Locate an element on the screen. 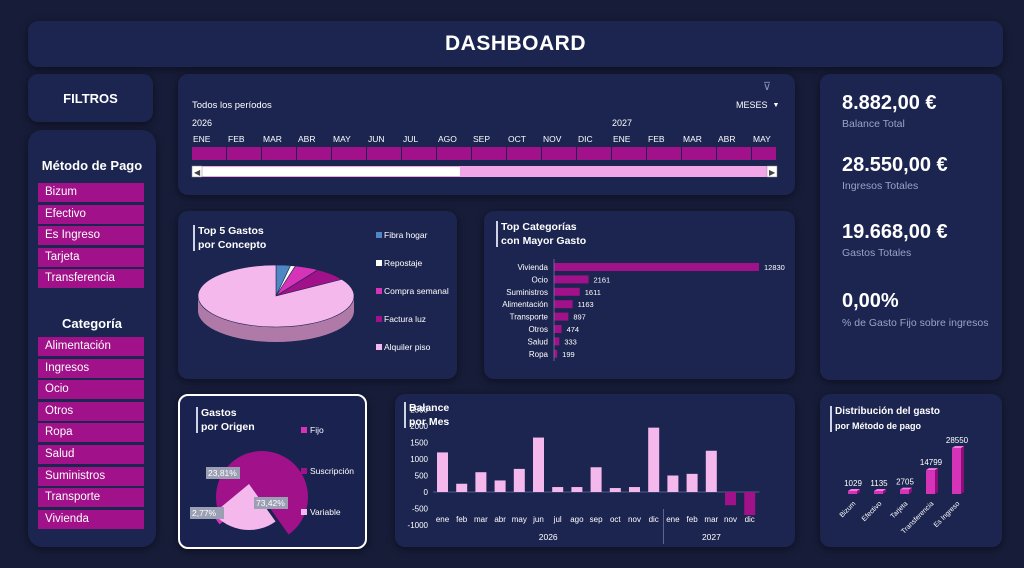 Image resolution: width=1024 pixels, height=568 pixels. timeline-month-label: JUN is located at coordinates (376, 139).